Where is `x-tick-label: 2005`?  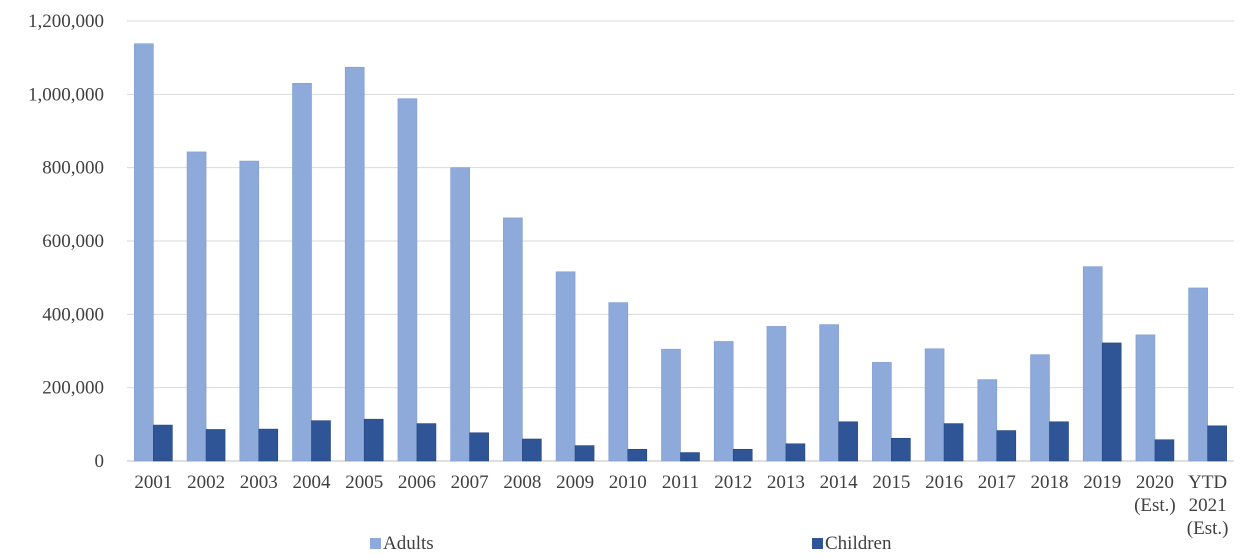 x-tick-label: 2005 is located at coordinates (364, 482).